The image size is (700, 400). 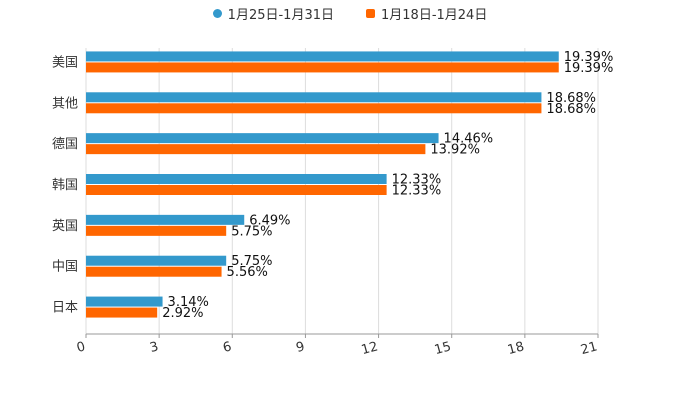 What do you see at coordinates (516, 348) in the screenshot?
I see `x-tick-label: 18` at bounding box center [516, 348].